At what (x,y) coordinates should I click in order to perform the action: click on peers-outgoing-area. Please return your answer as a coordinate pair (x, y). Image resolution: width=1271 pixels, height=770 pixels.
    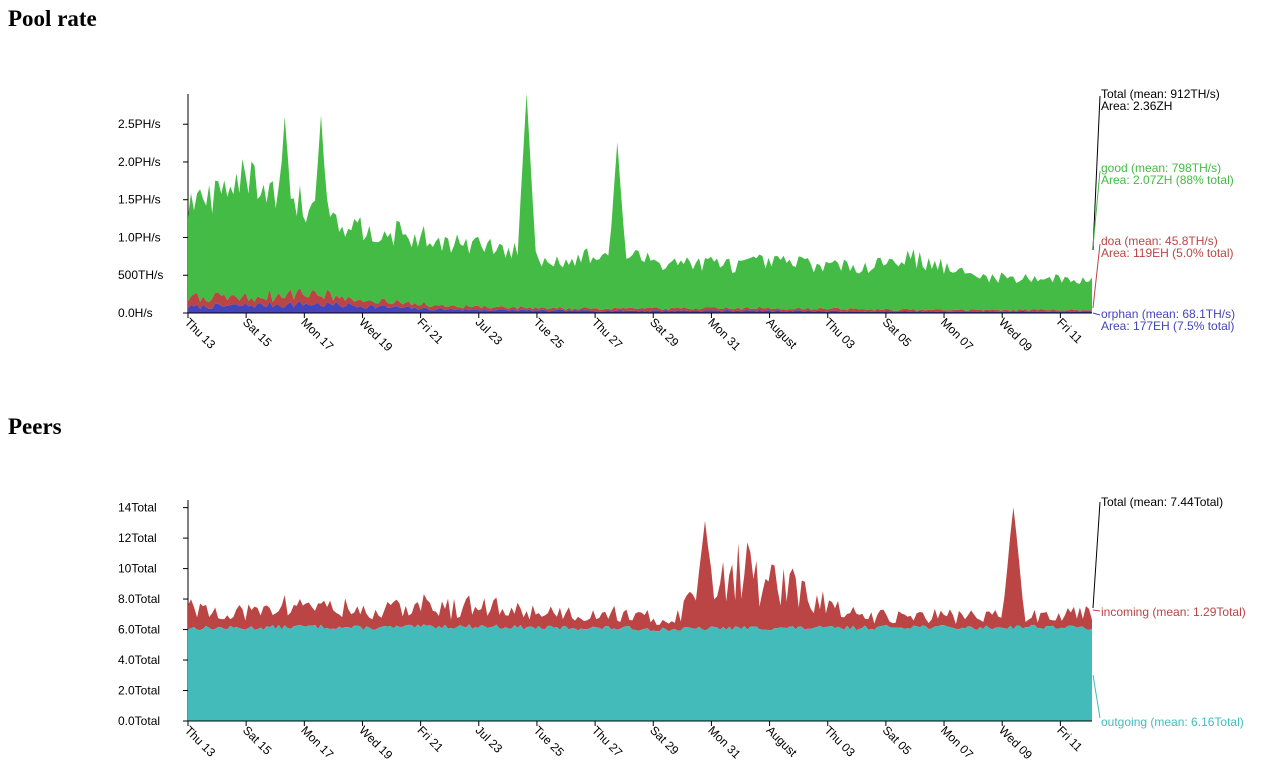
    Looking at the image, I should click on (640, 672).